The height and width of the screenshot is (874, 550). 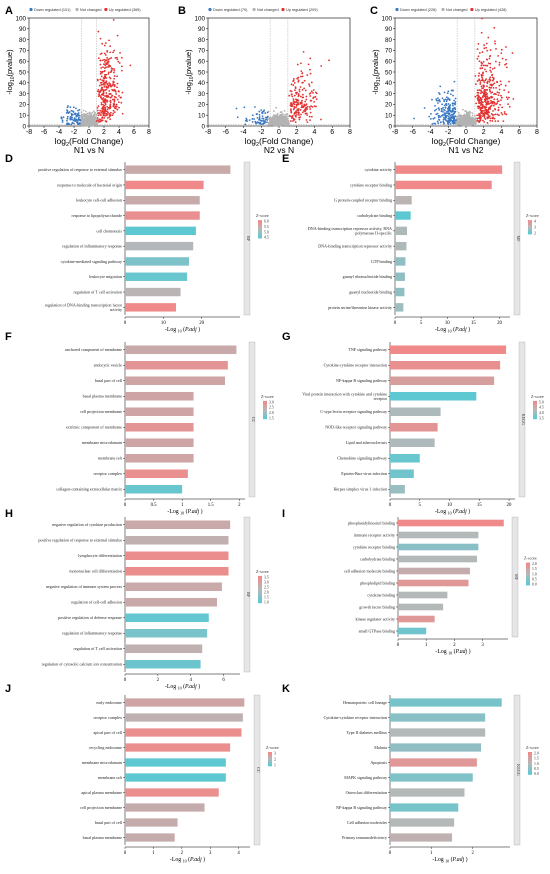 What do you see at coordinates (189, 72) in the screenshot?
I see `y-axis-label: -log10(pvalue)` at bounding box center [189, 72].